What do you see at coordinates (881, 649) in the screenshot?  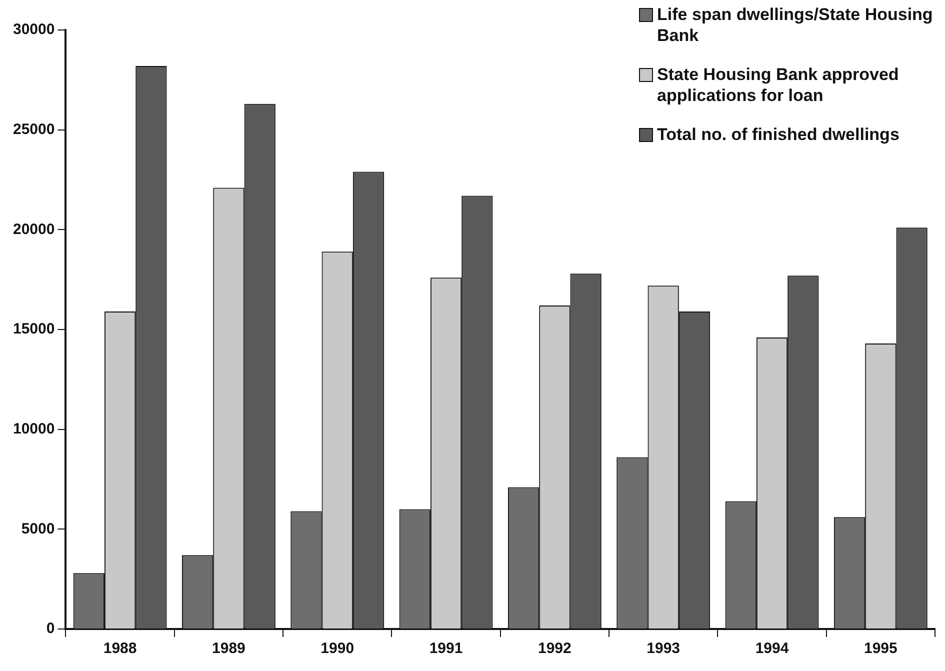 I see `x-tick-label: 1995` at bounding box center [881, 649].